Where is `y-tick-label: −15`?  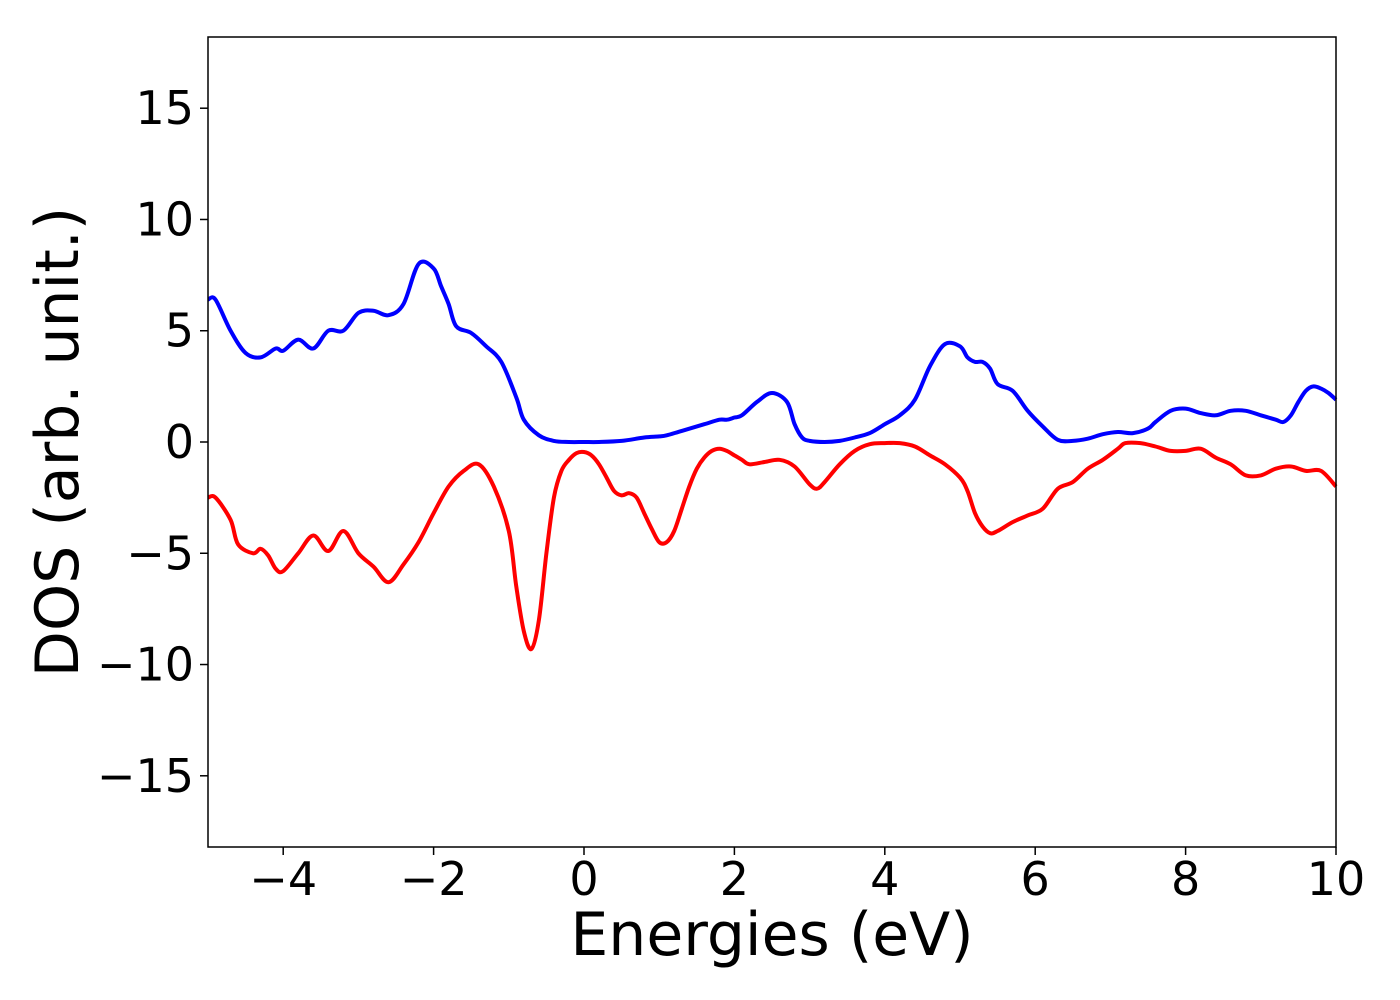
y-tick-label: −15 is located at coordinates (145, 776).